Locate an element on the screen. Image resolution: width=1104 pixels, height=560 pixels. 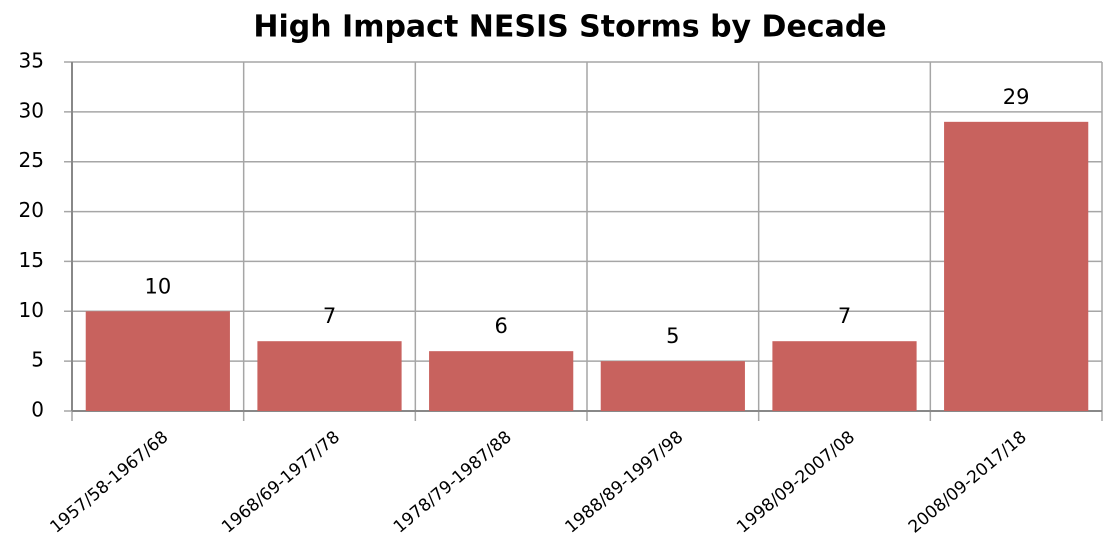
x-tick-label: 1978/79-1987/88 is located at coordinates (453, 482).